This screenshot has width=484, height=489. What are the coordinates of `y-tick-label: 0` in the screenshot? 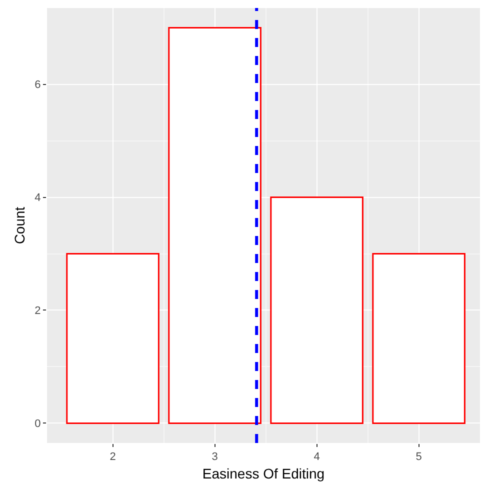 It's located at (37, 424).